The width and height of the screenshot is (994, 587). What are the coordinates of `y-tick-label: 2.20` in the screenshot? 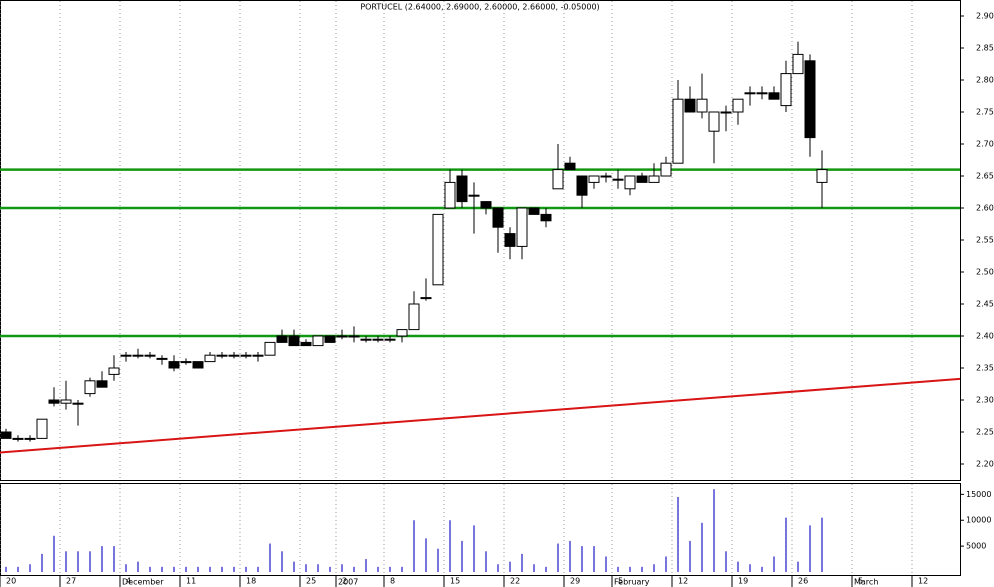 It's located at (985, 464).